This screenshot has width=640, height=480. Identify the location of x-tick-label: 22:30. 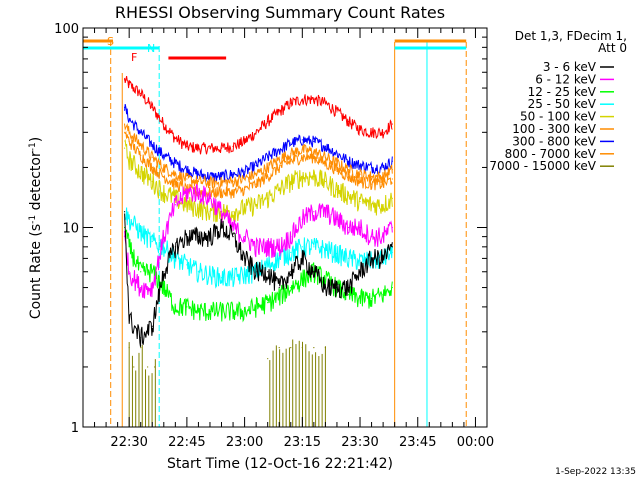
(128, 442).